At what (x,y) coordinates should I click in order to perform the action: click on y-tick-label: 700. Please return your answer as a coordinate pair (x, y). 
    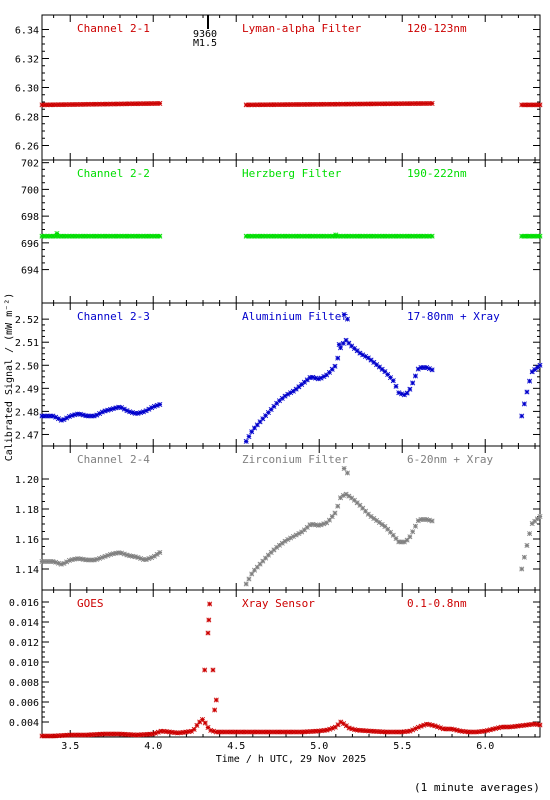
    Looking at the image, I should click on (30, 190).